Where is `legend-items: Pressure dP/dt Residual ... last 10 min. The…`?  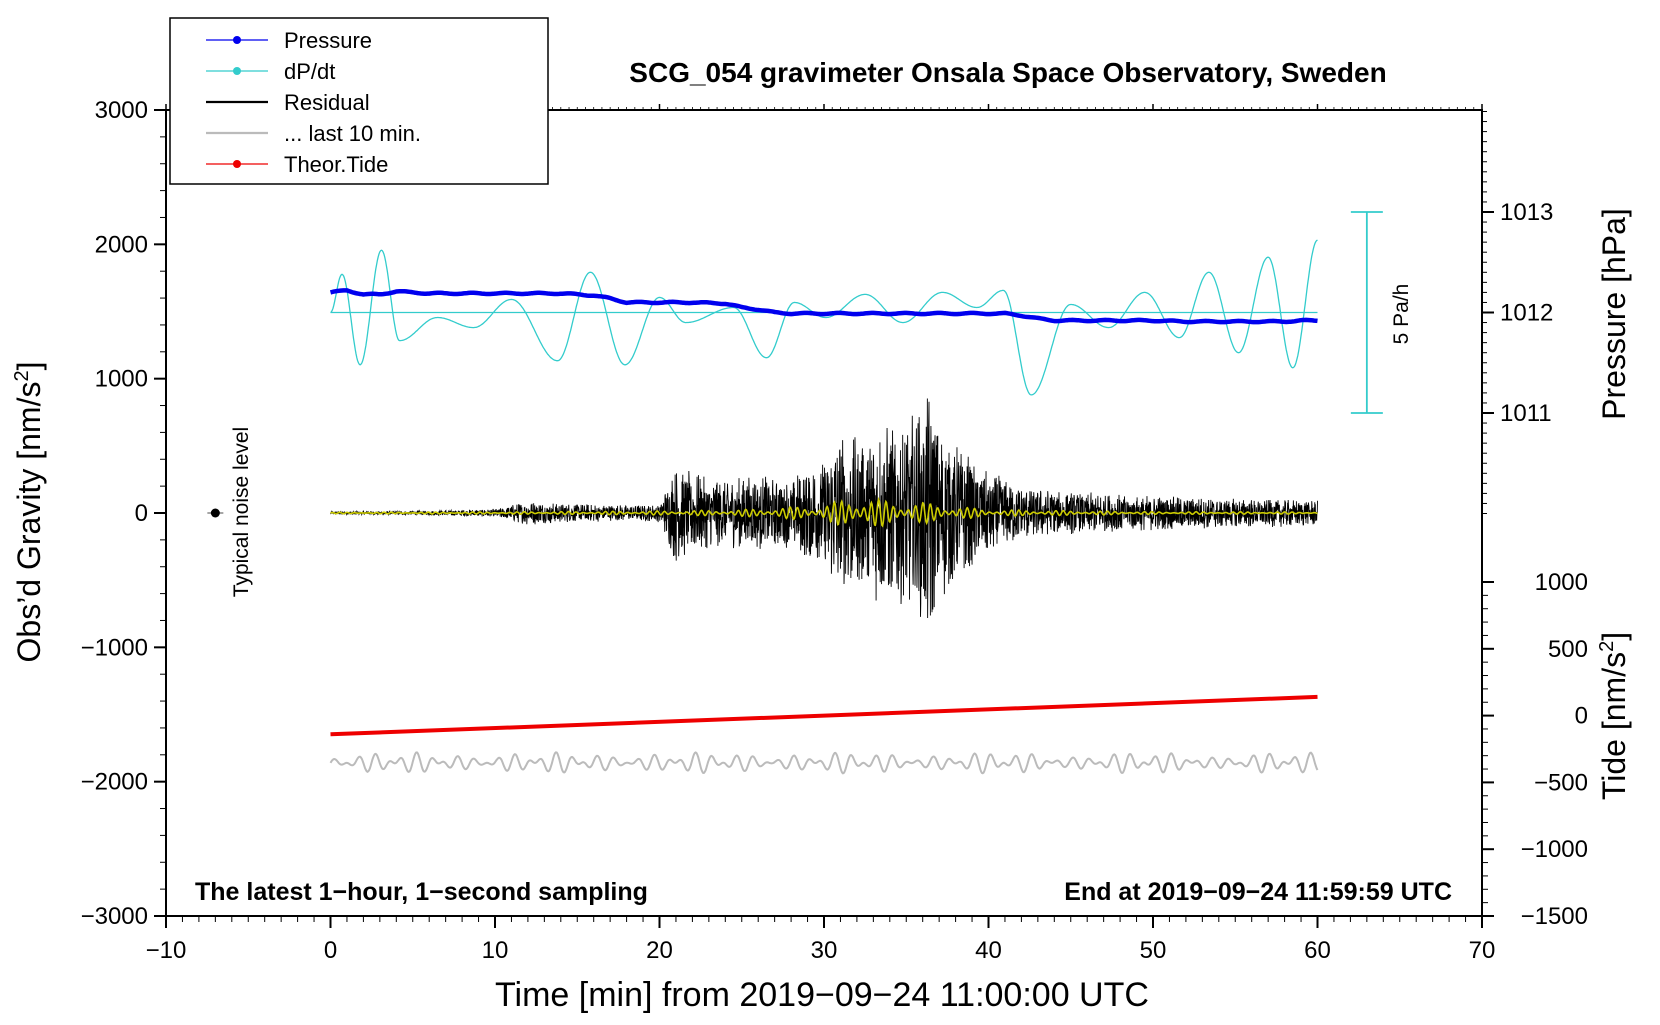 legend-items: Pressure dP/dt Residual ... last 10 min. The… is located at coordinates (313, 102).